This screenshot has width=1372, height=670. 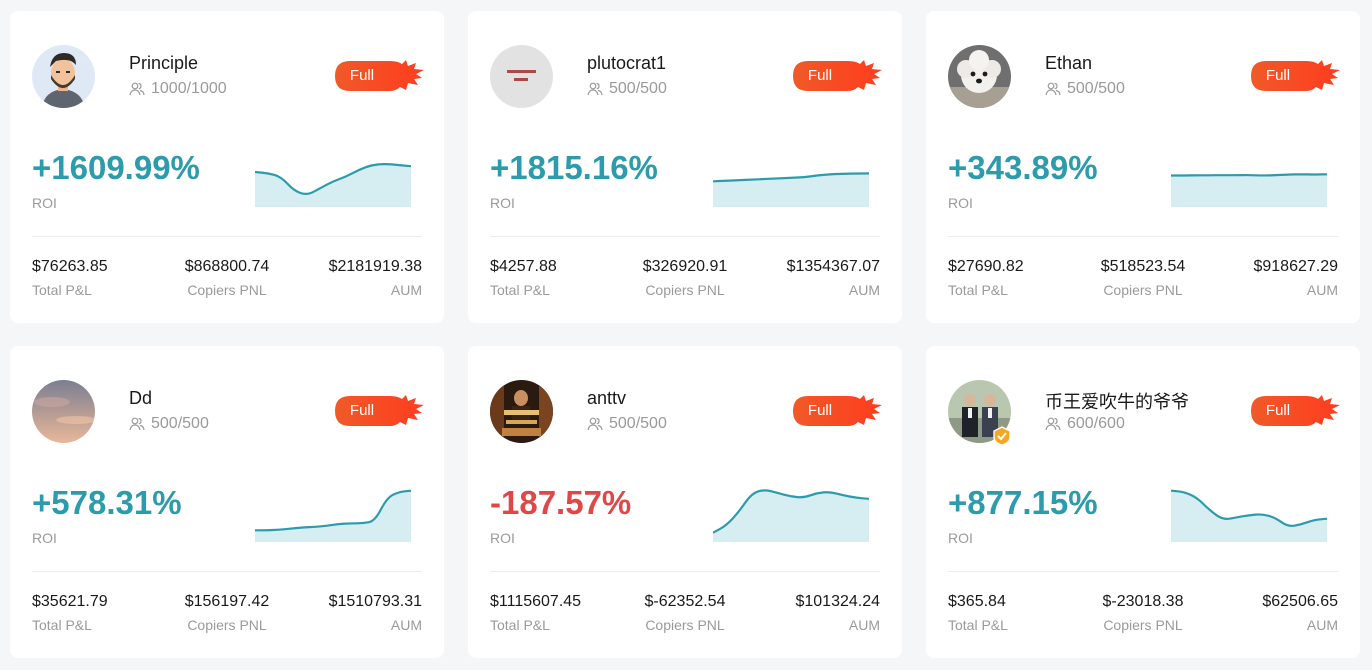 I want to click on copiers-pnl: $156197.42 Copiers PNL, so click(x=227, y=613).